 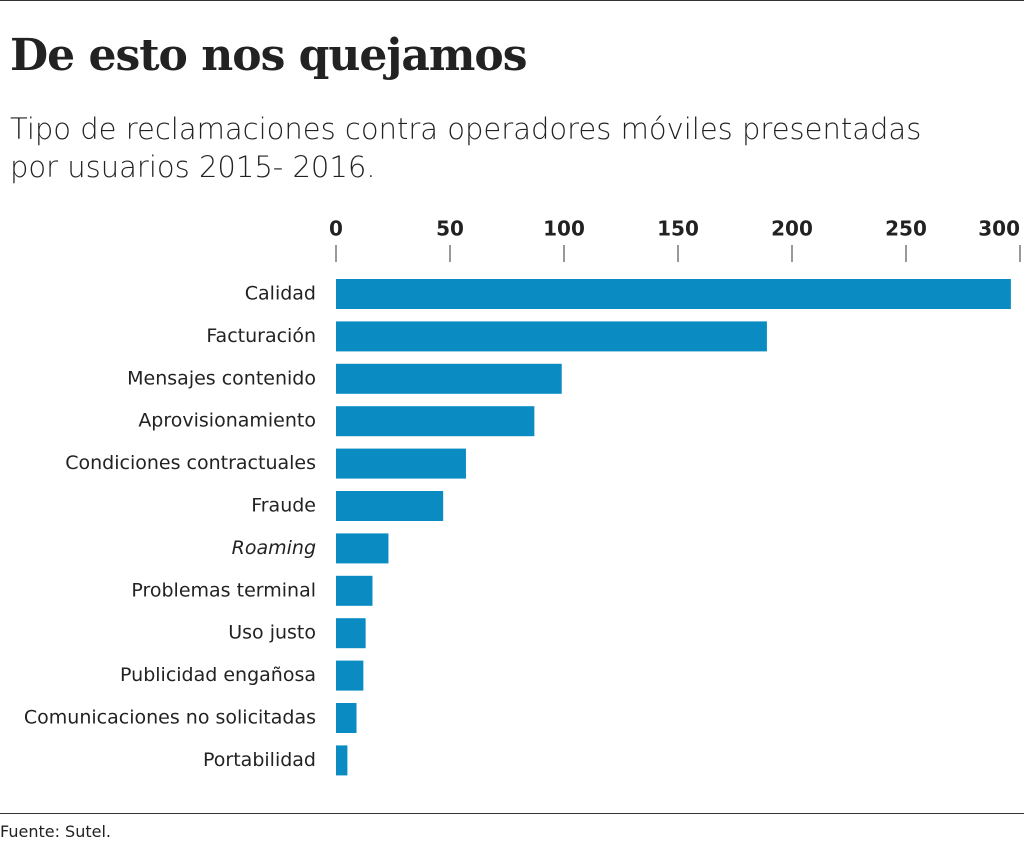 I want to click on category-label: Condiciones contractuales, so click(x=190, y=463).